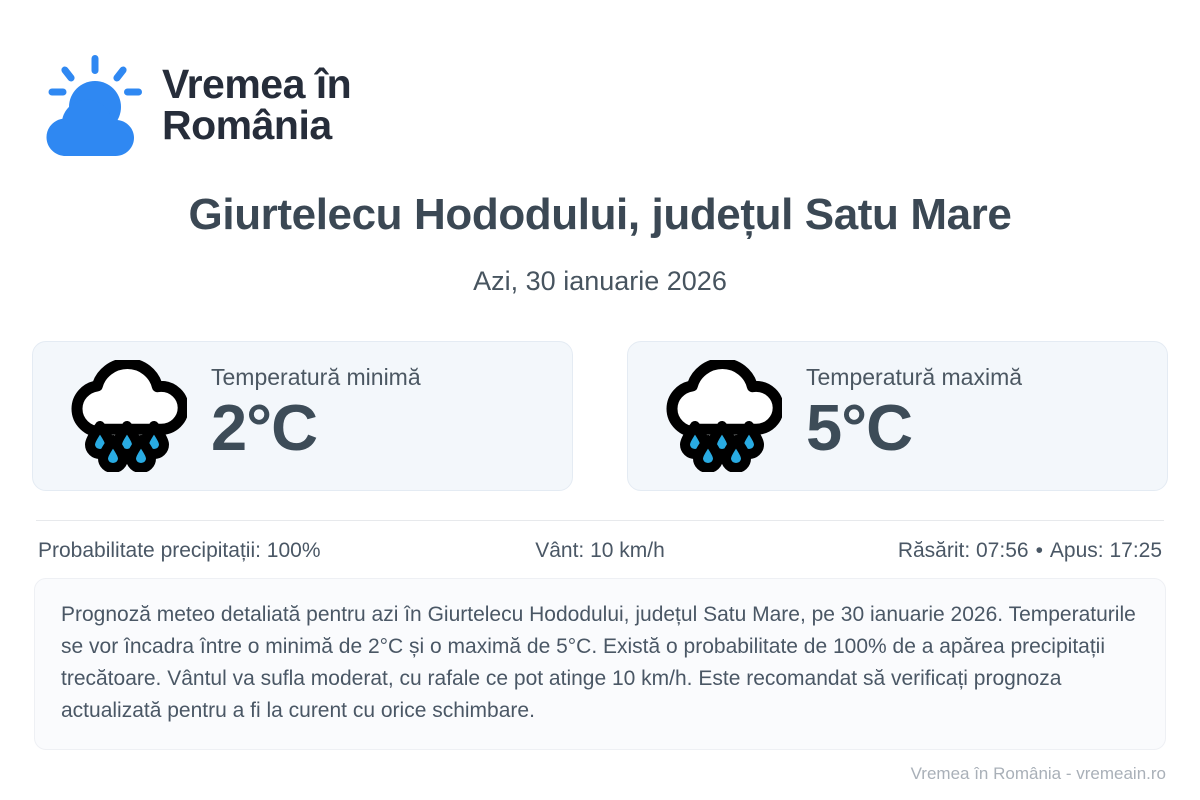 This screenshot has height=800, width=1200. I want to click on min-temperature-card: Temperatură minimă 2°C, so click(302, 416).